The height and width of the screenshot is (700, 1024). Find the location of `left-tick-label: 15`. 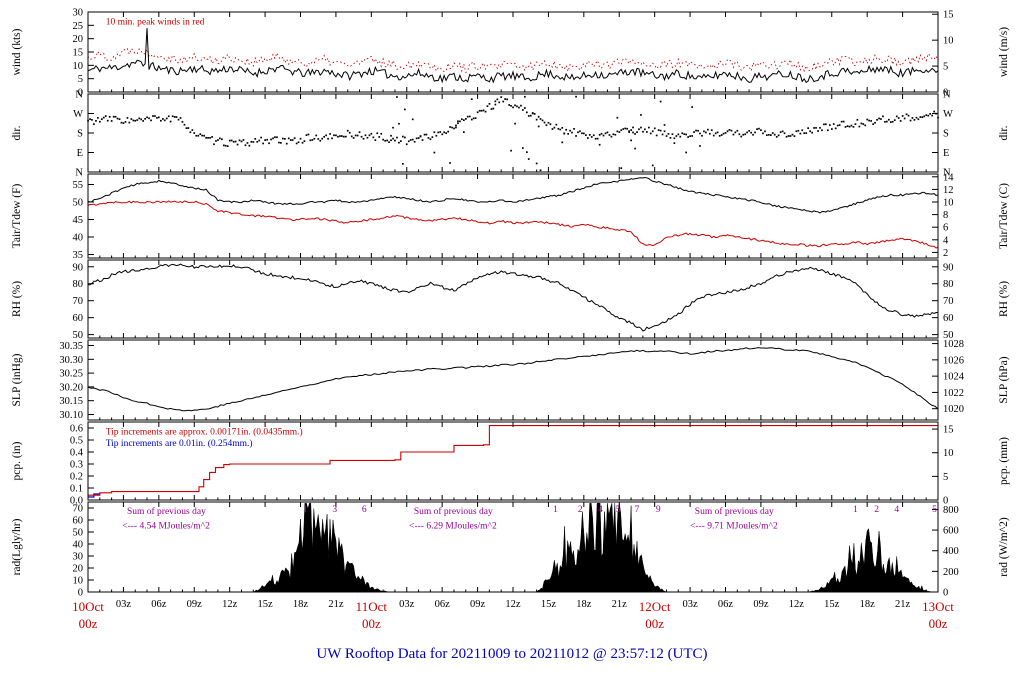

left-tick-label: 15 is located at coordinates (78, 53).